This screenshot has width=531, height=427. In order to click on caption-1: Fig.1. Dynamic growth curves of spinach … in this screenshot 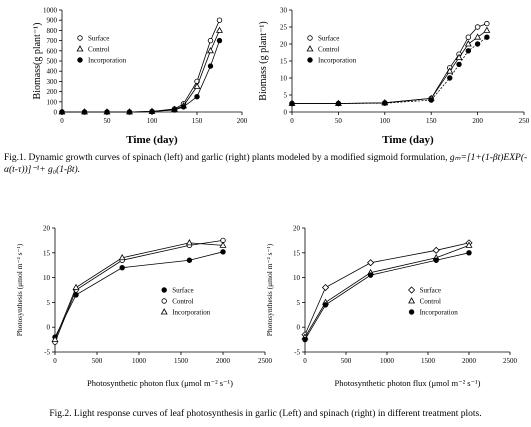, I will do `click(266, 164)`.